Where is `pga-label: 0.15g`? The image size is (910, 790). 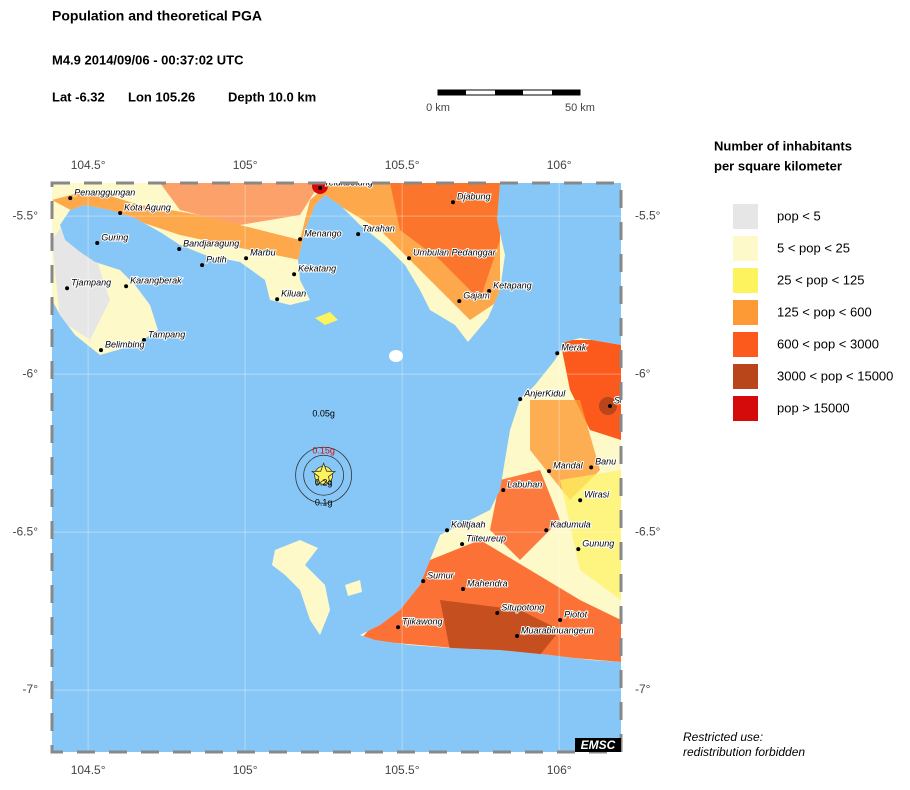 pga-label: 0.15g is located at coordinates (323, 451).